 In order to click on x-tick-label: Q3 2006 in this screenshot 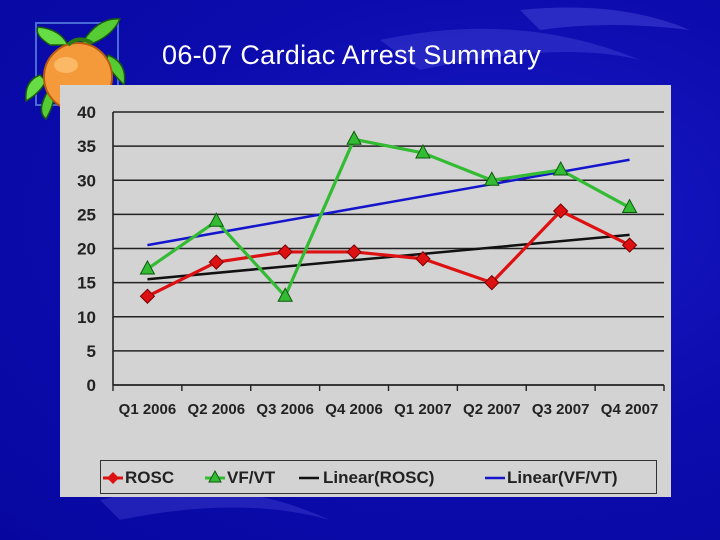, I will do `click(285, 409)`.